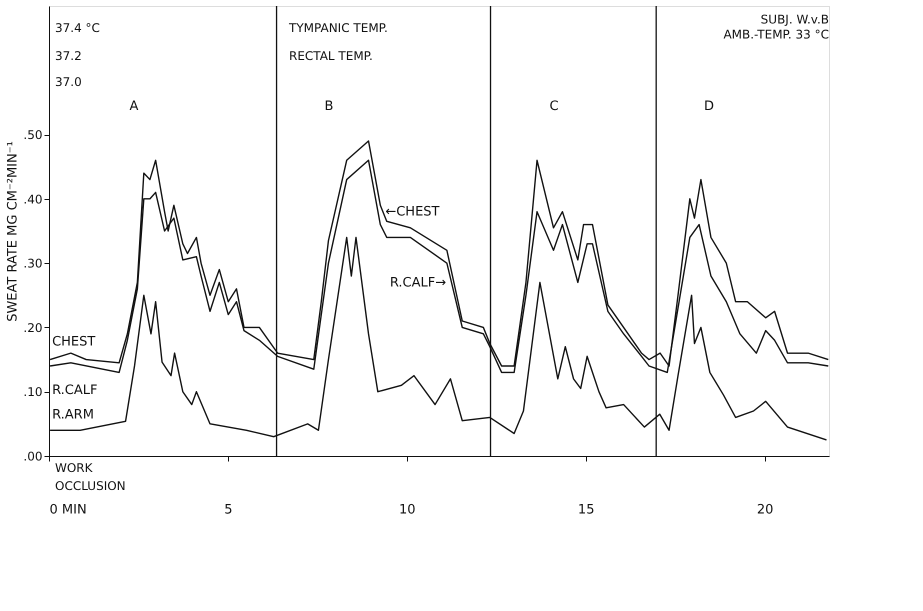 Image resolution: width=923 pixels, height=611 pixels. Describe the element at coordinates (75, 390) in the screenshot. I see `series-label: R.CALF` at that location.